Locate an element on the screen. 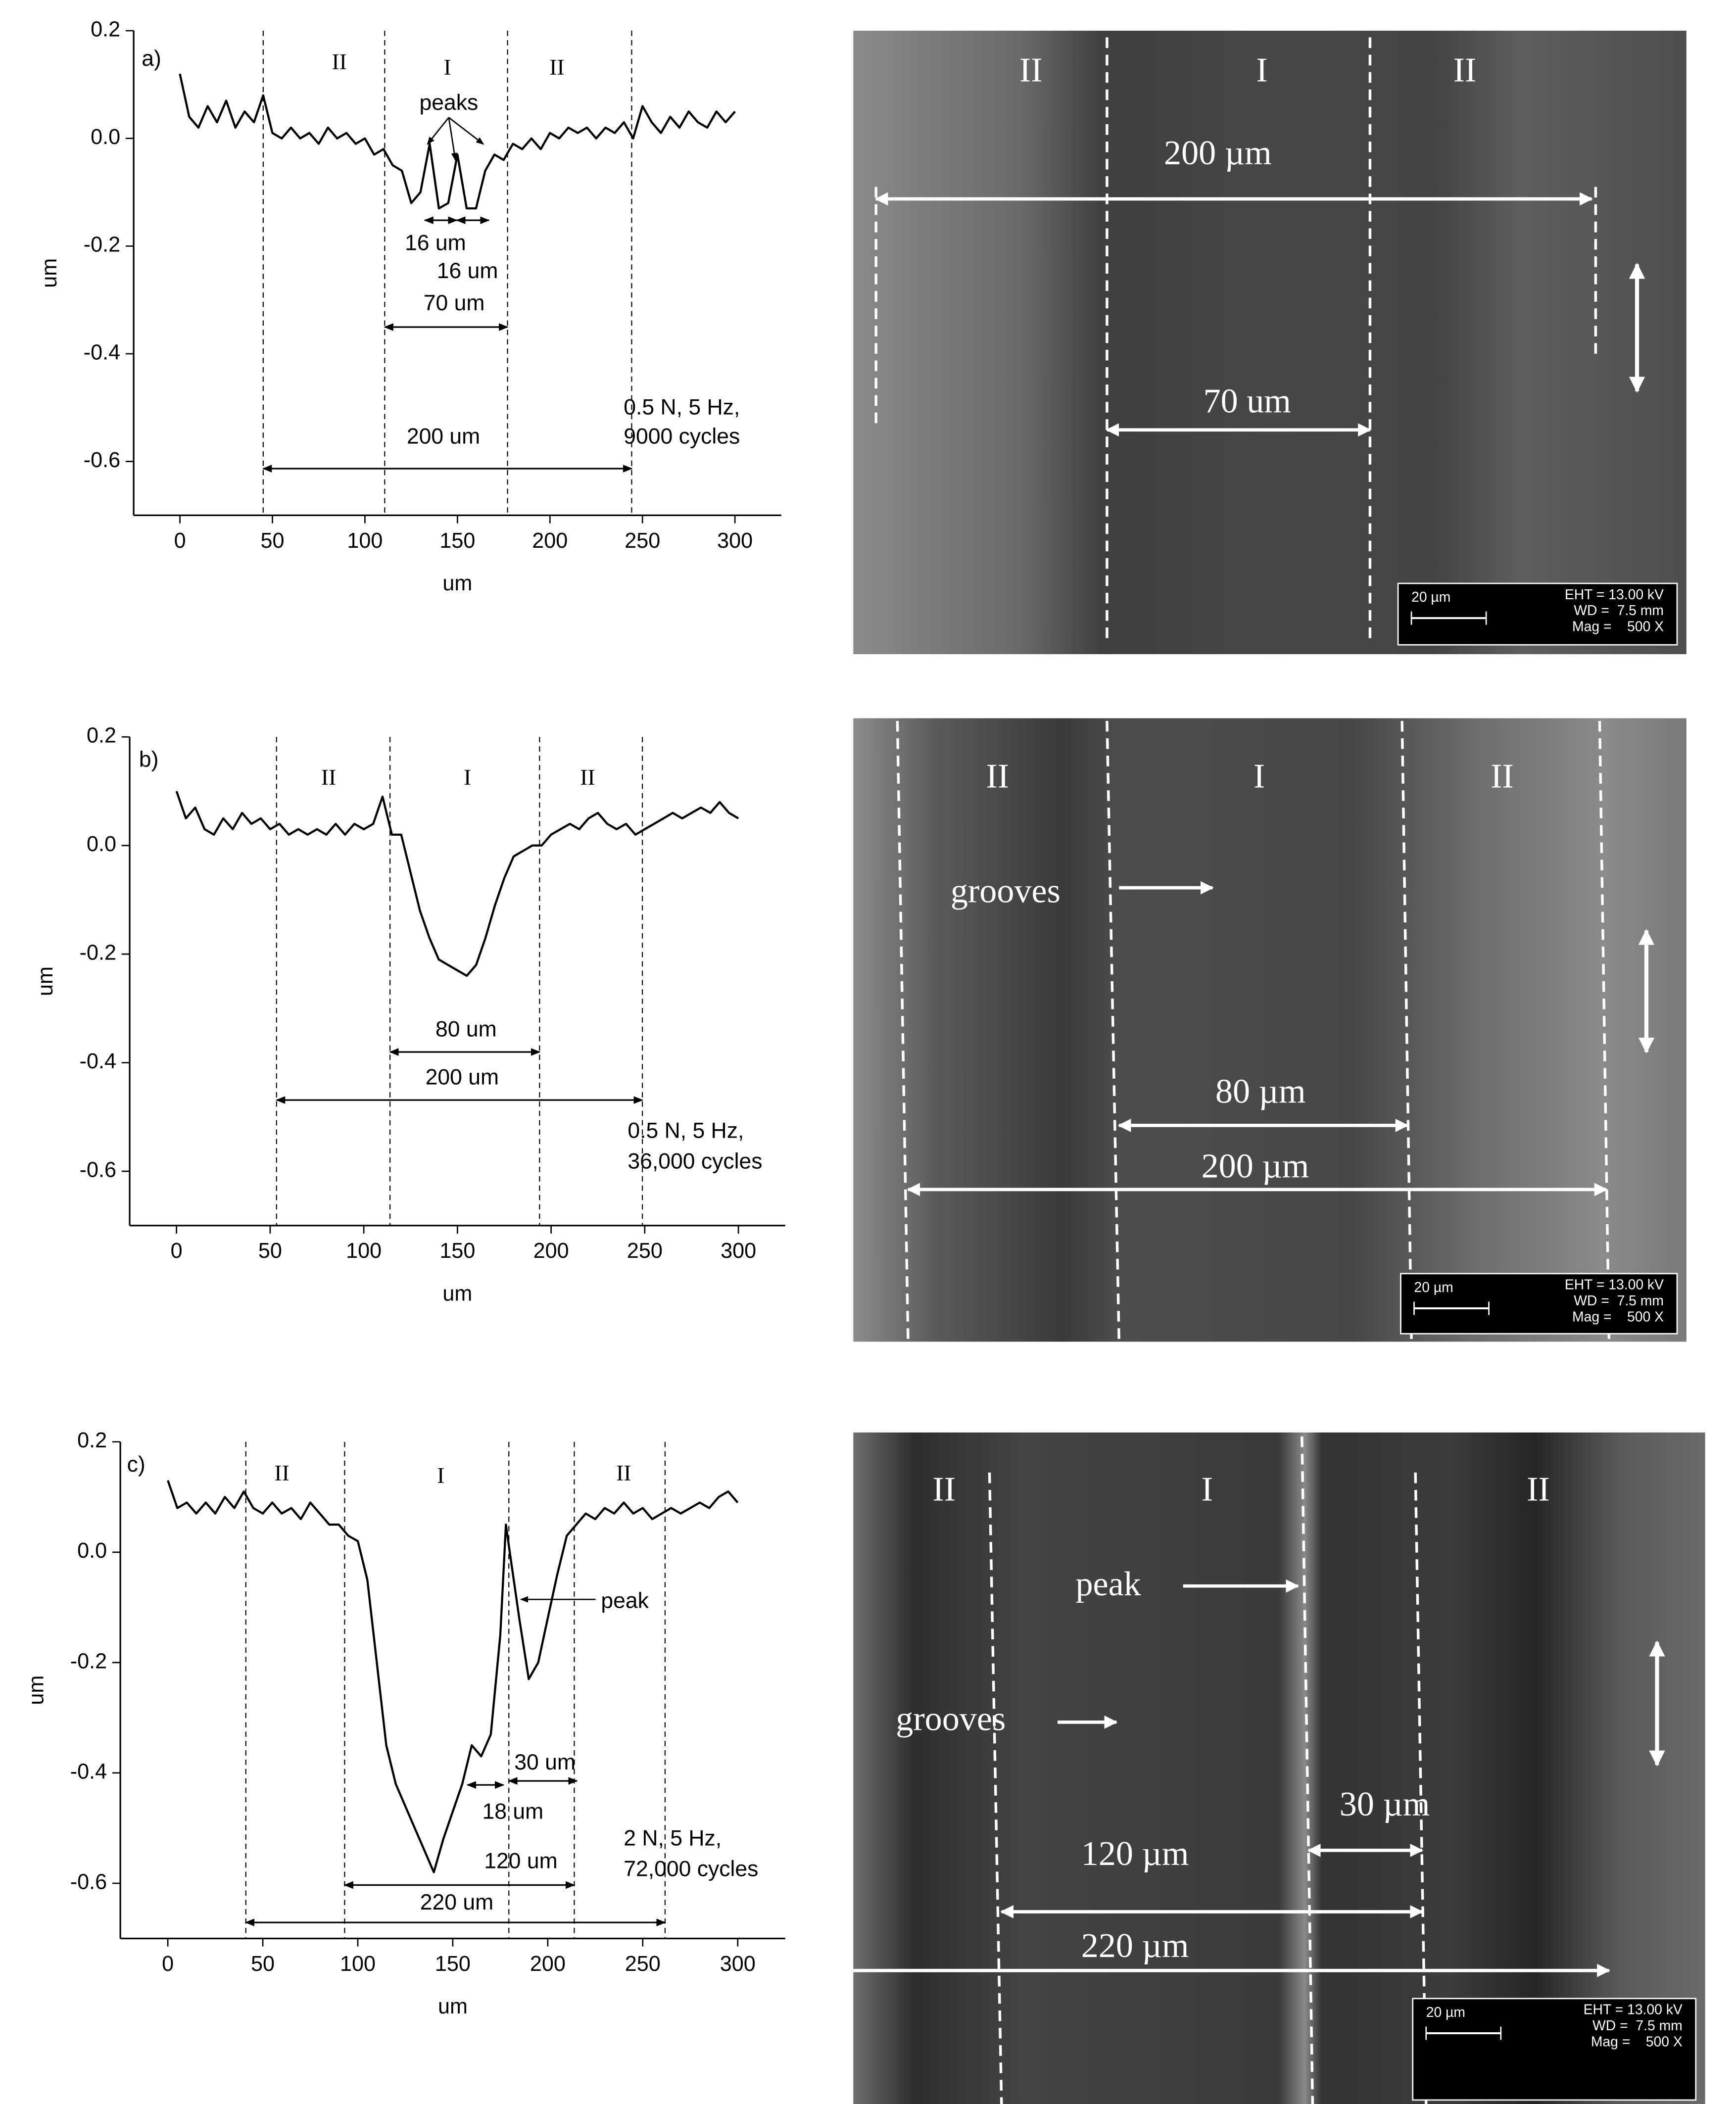 This screenshot has width=1736, height=2104. x-tick-label: 250 is located at coordinates (642, 541).